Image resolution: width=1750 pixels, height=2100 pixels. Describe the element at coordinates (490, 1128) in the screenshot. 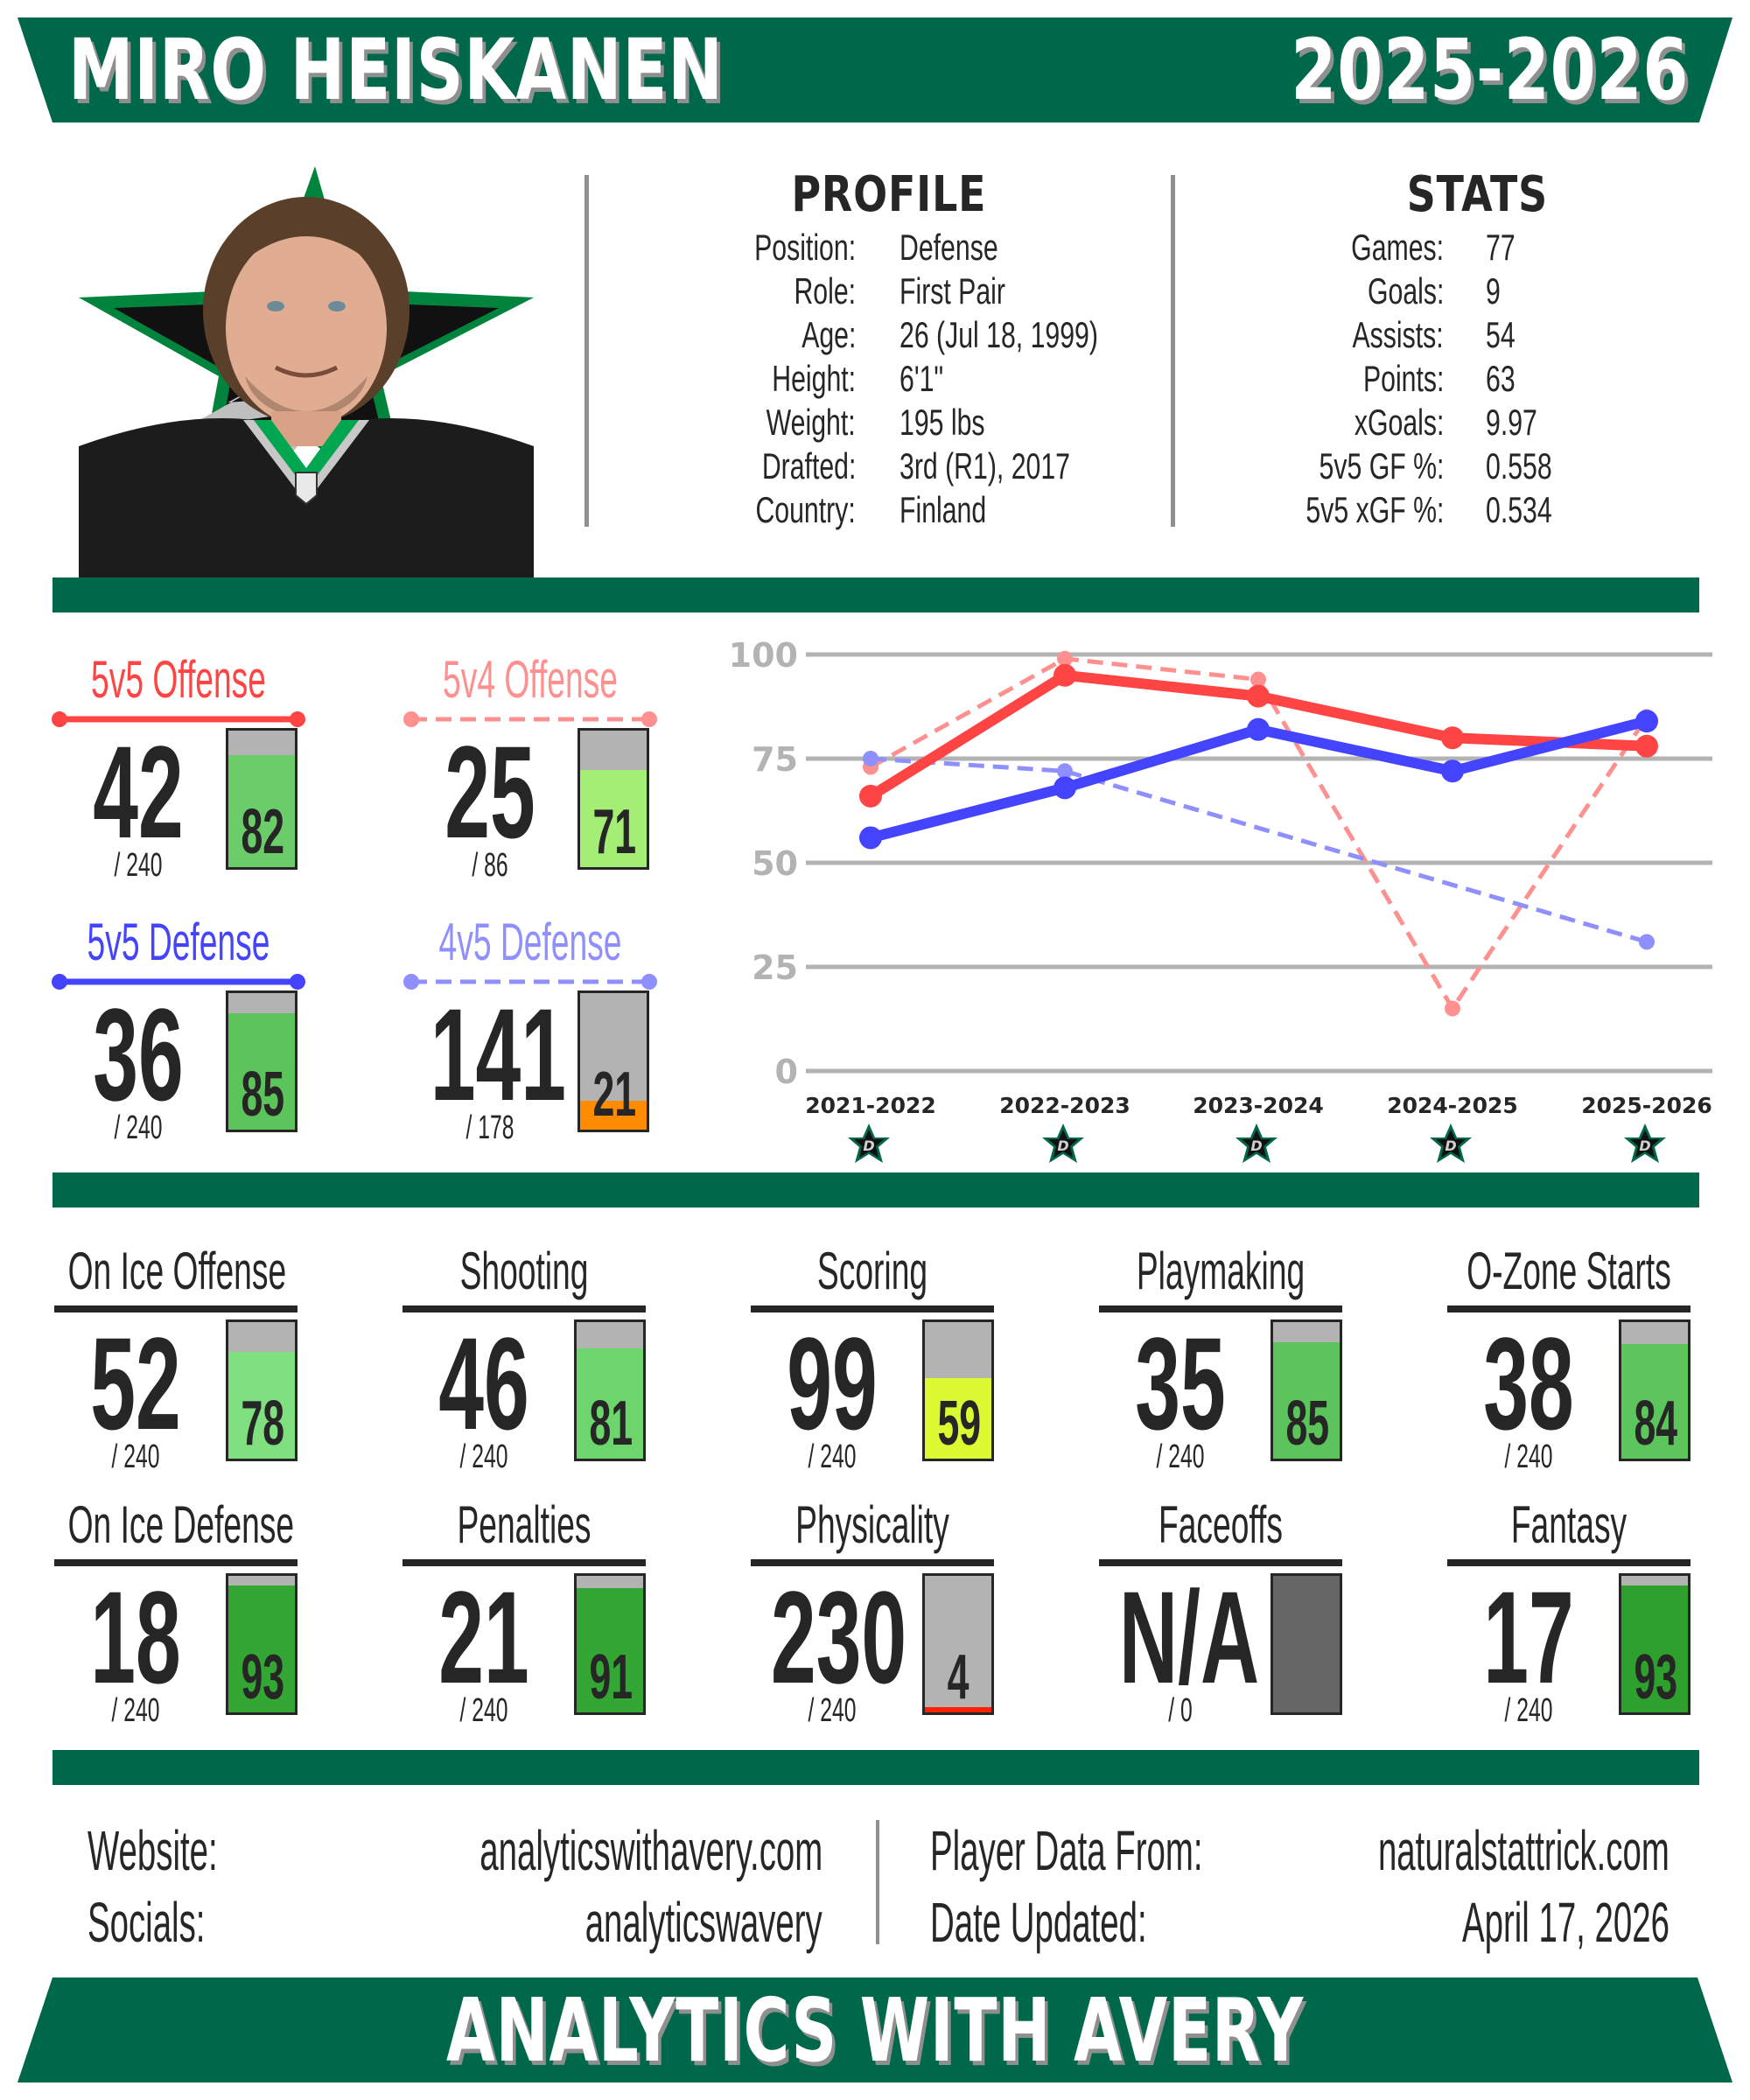

I see `rank-total: / 178` at that location.